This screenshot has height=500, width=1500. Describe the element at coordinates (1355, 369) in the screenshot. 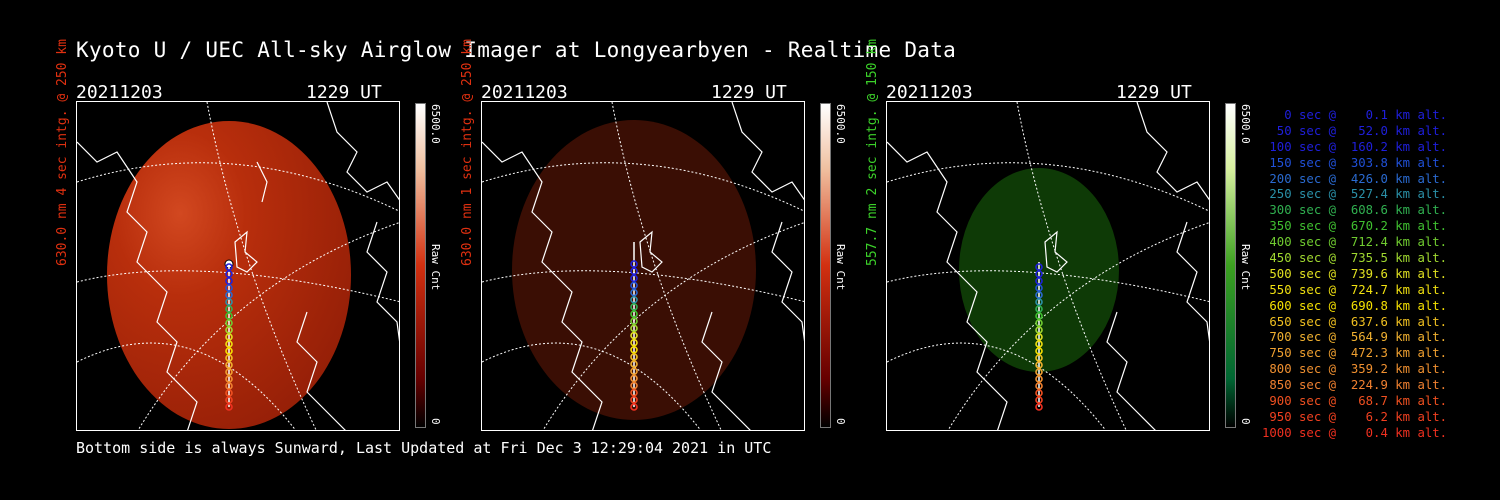

I see `legend-row: 800 sec @ 359.2 km alt.` at that location.